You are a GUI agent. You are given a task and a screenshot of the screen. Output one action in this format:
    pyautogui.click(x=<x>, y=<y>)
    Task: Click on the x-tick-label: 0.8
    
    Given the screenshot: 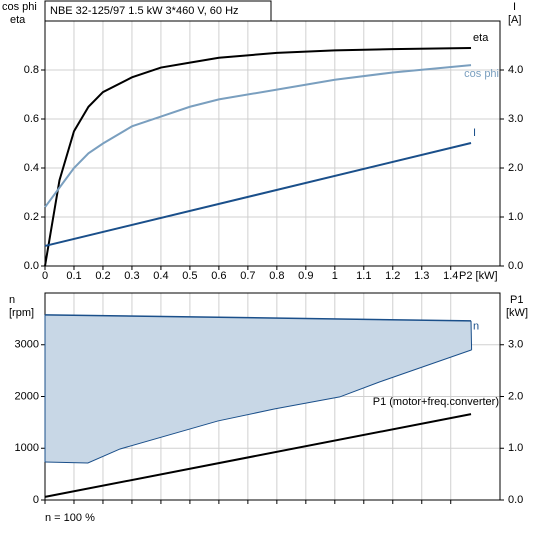 What is the action you would take?
    pyautogui.click(x=276, y=276)
    